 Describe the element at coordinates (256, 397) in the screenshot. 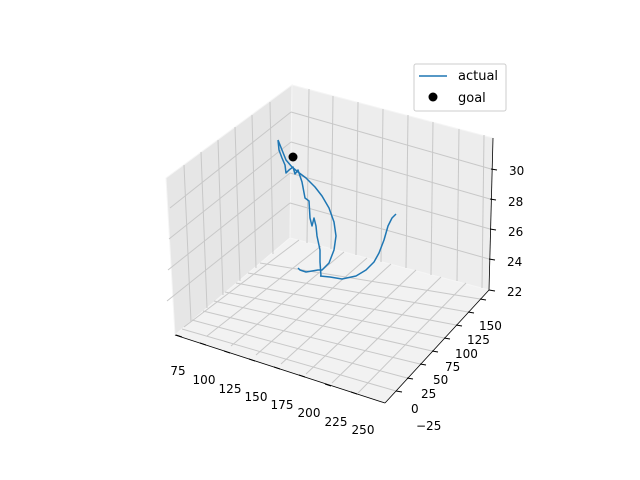

I see `x-tick-label: 150` at that location.